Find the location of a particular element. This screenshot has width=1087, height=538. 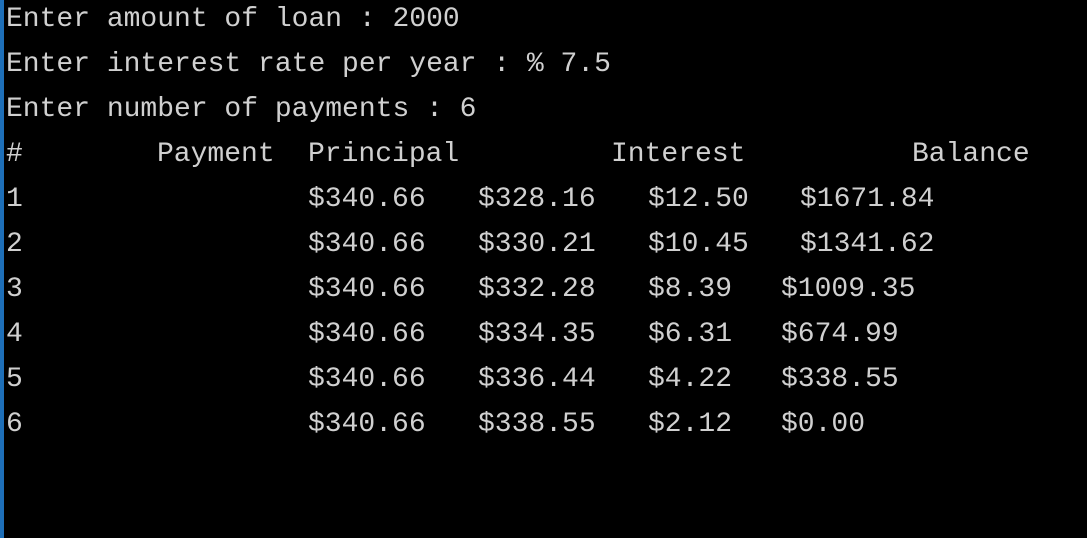

table-row: 1 $340.66 $328.16 $12.50 $1671.84 is located at coordinates (541, 200).